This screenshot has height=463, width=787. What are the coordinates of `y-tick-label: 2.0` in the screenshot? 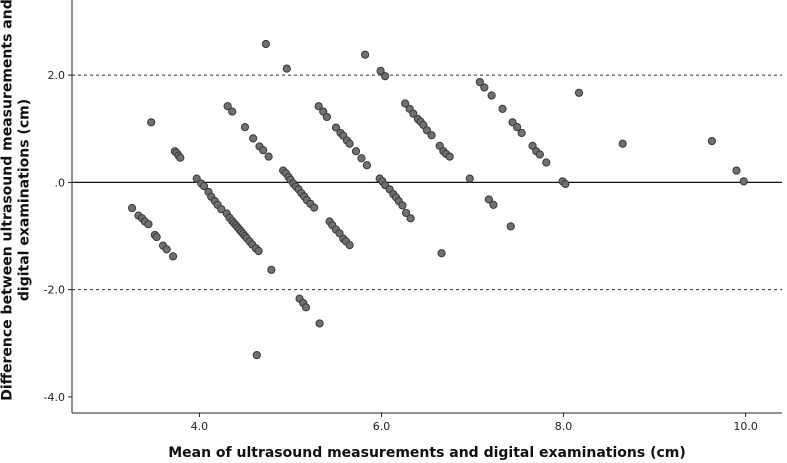 It's located at (57, 75).